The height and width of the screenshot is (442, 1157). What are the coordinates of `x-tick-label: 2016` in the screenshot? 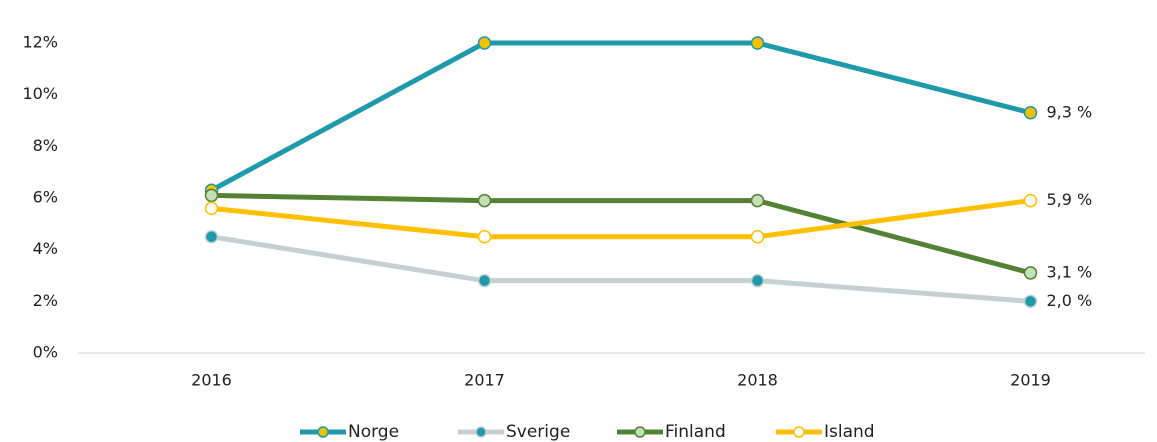 It's located at (211, 380).